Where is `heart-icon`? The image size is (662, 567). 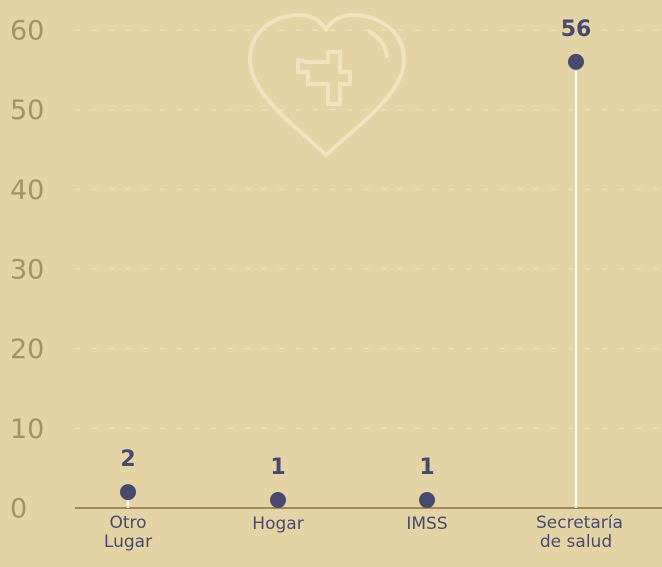 heart-icon is located at coordinates (327, 85).